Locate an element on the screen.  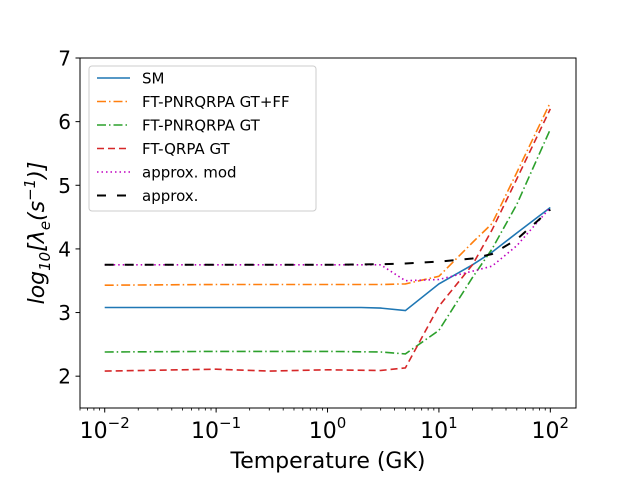
x-tick-label: 10⁻² is located at coordinates (105, 429).